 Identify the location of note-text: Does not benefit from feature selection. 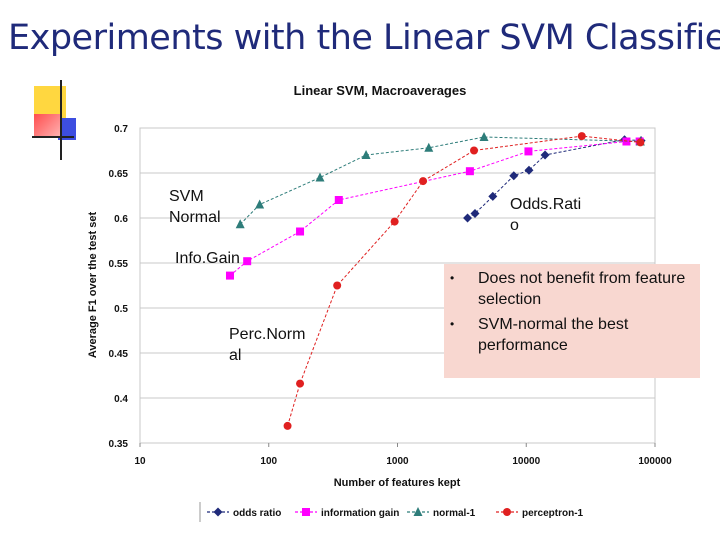
(582, 289).